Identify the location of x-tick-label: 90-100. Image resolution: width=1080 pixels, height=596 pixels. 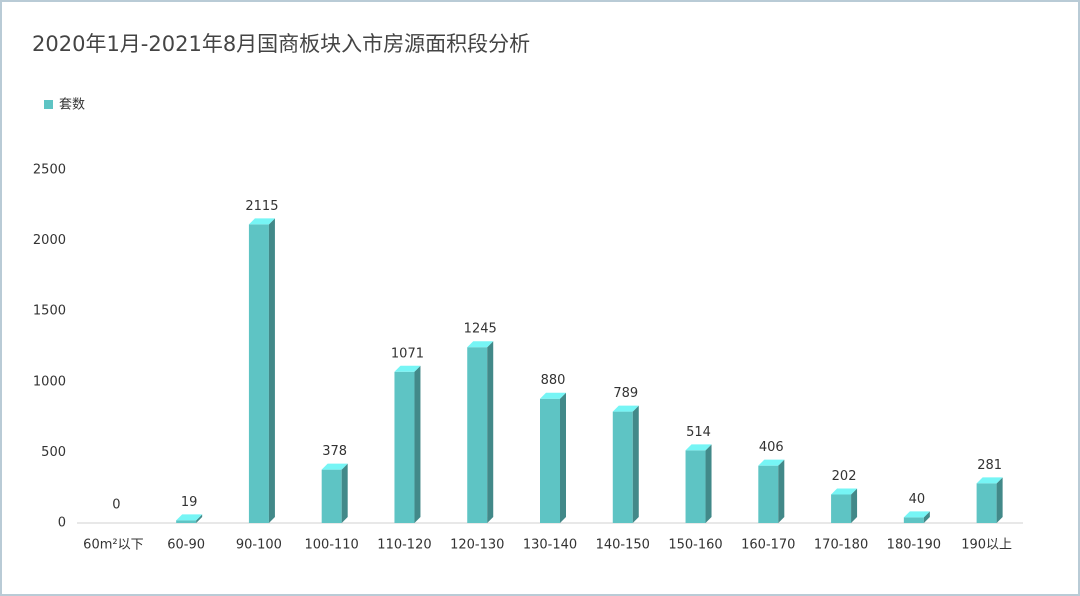
(259, 545).